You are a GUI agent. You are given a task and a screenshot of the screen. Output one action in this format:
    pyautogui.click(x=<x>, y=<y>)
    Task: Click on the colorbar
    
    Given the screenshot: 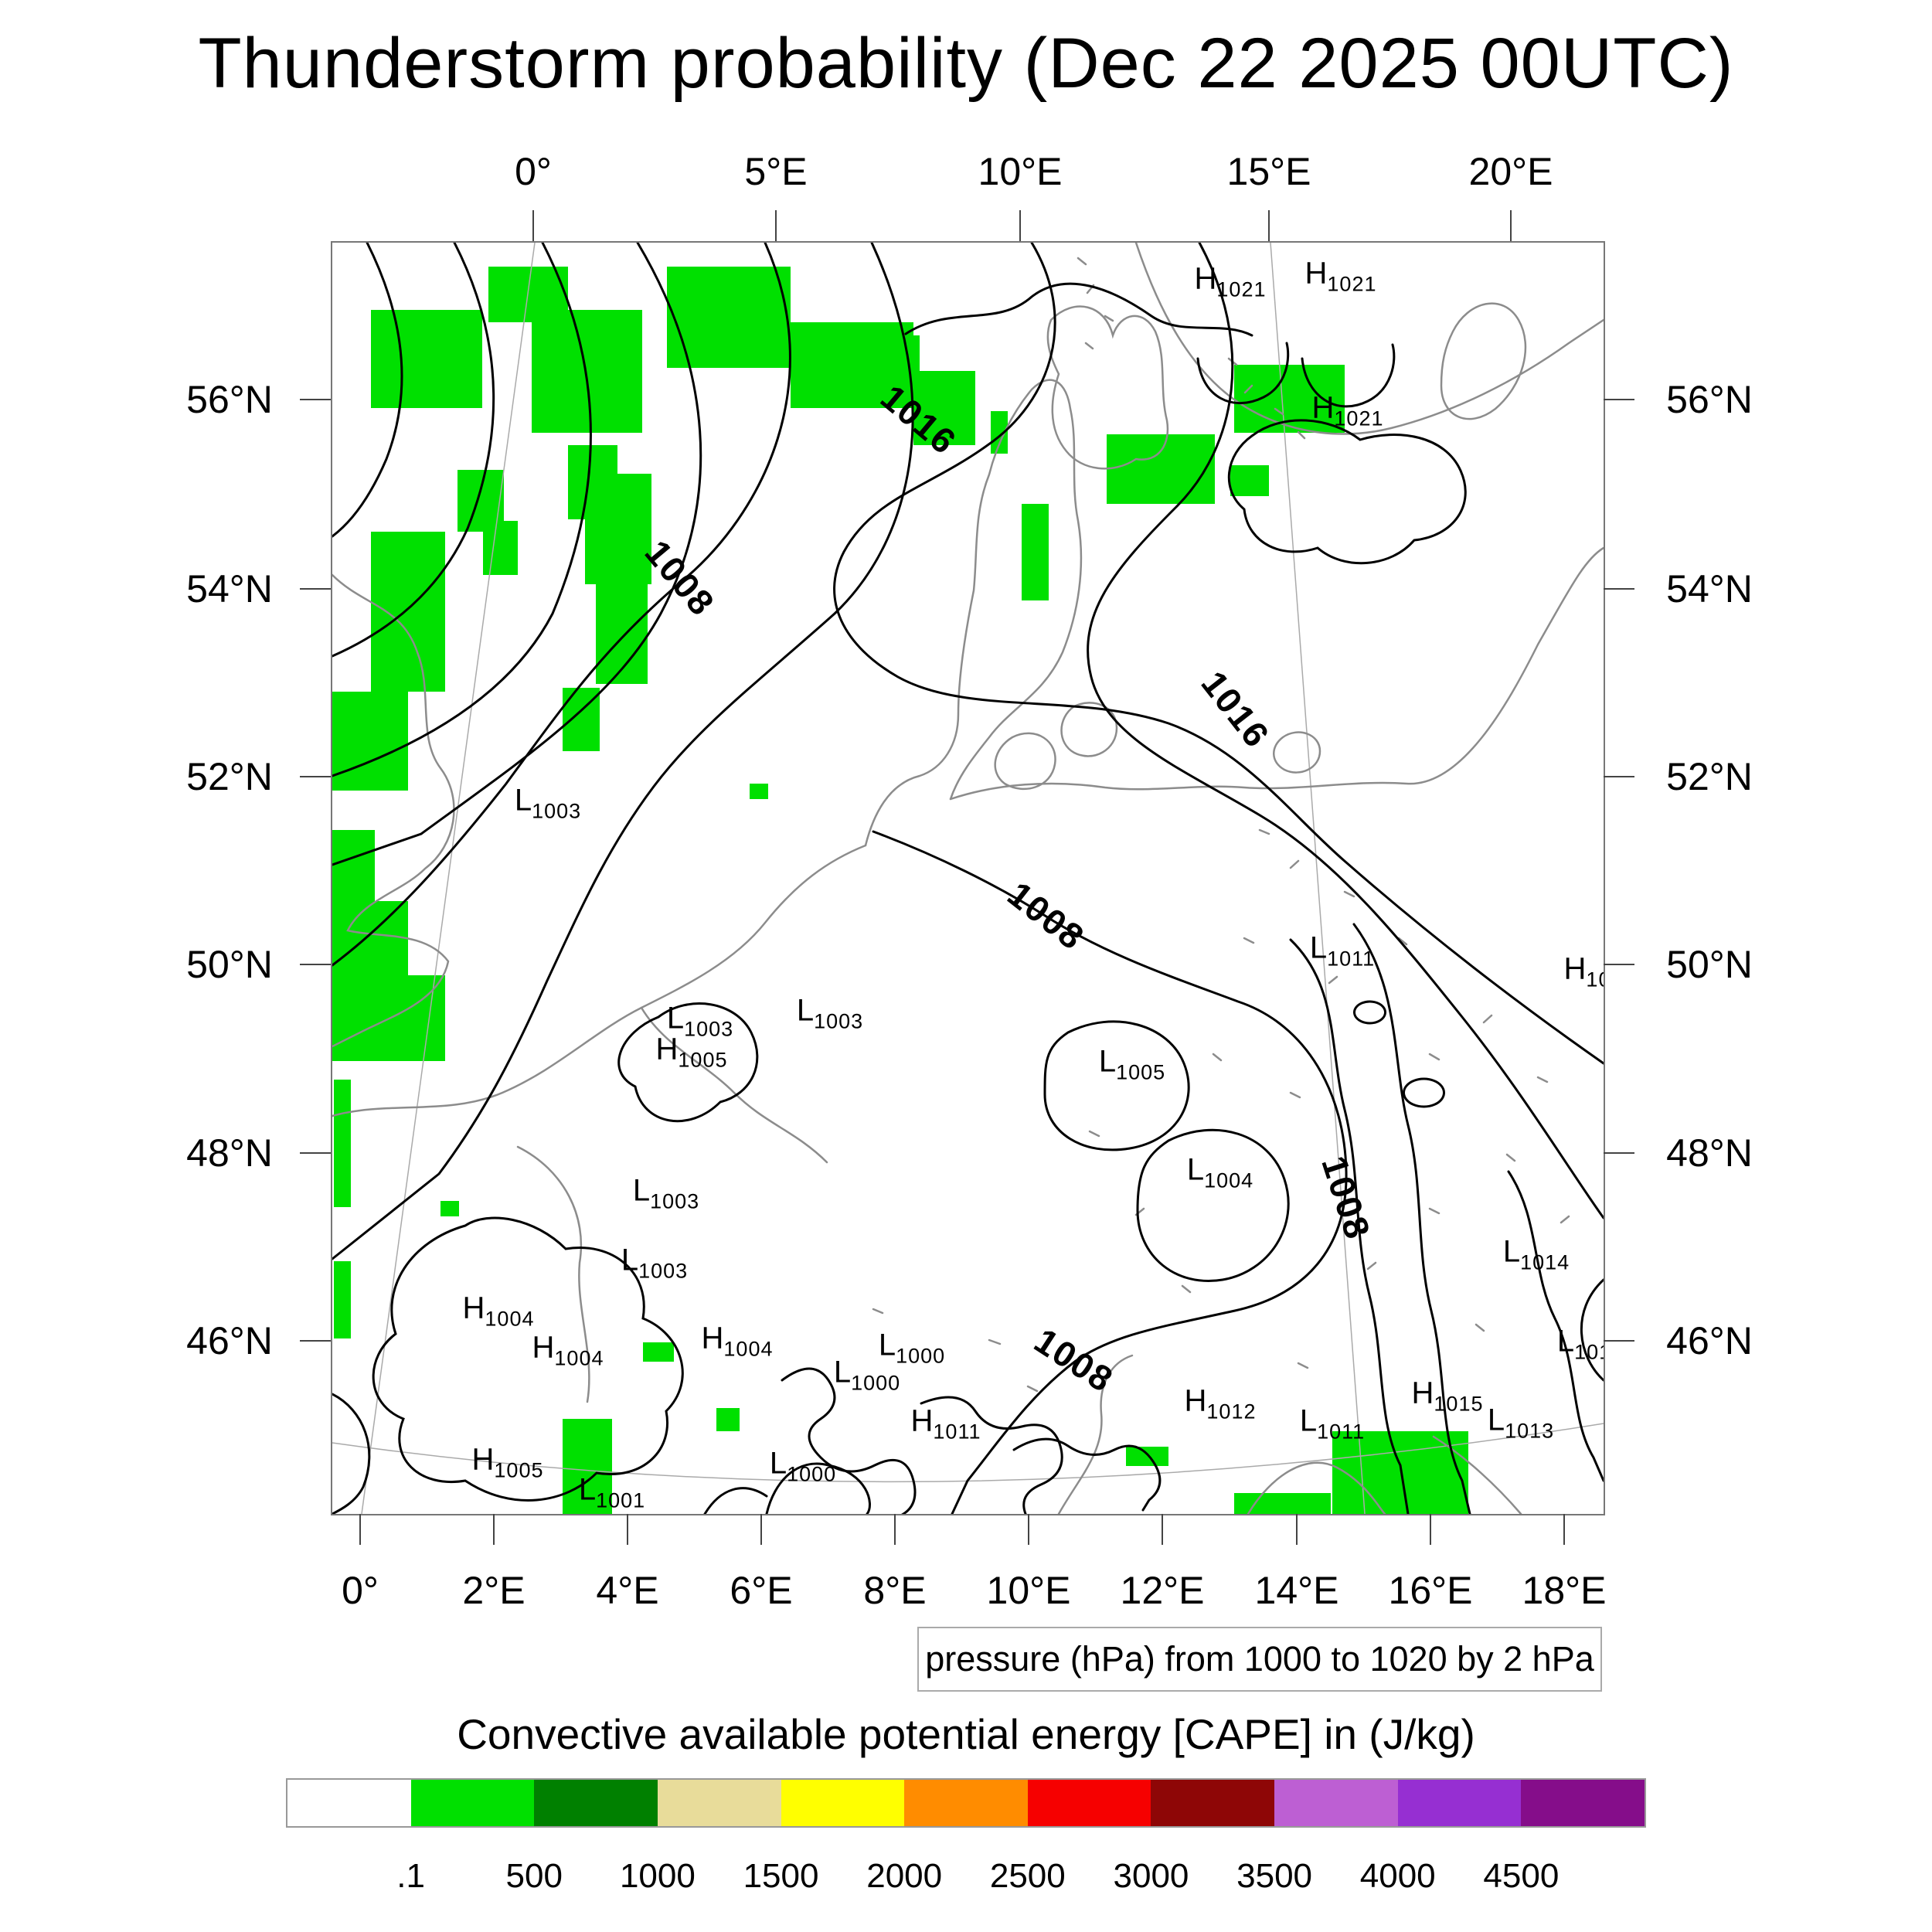 What is the action you would take?
    pyautogui.click(x=966, y=1803)
    